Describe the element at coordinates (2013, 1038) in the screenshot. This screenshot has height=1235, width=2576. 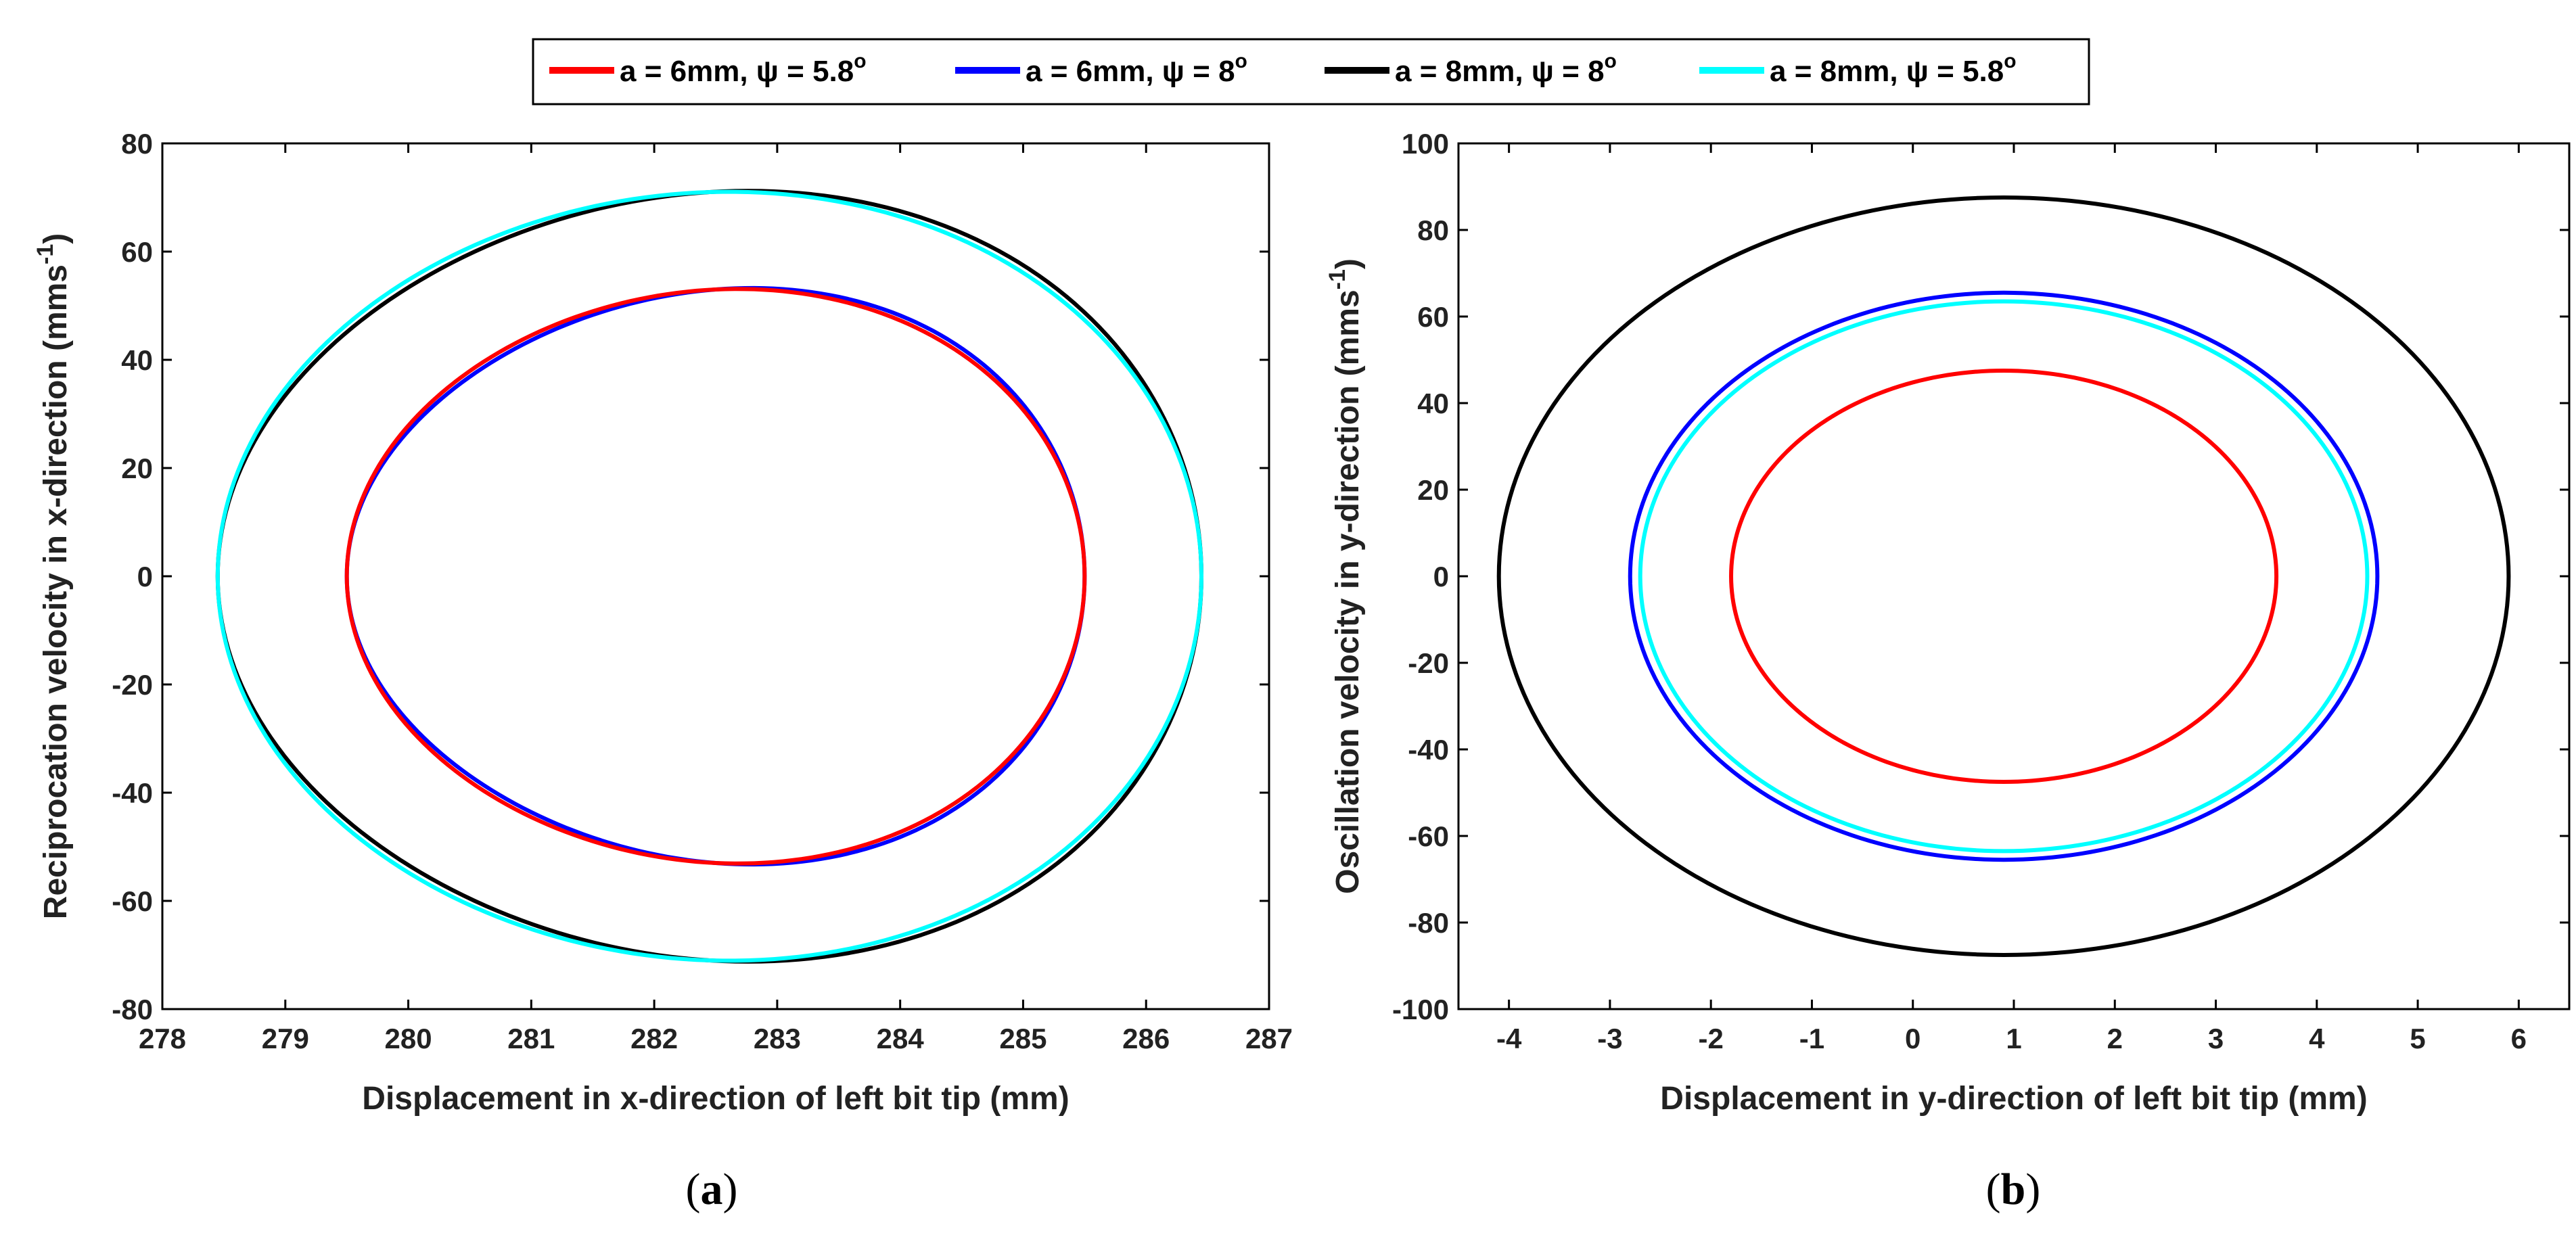
I see `x-tick-label: 1` at that location.